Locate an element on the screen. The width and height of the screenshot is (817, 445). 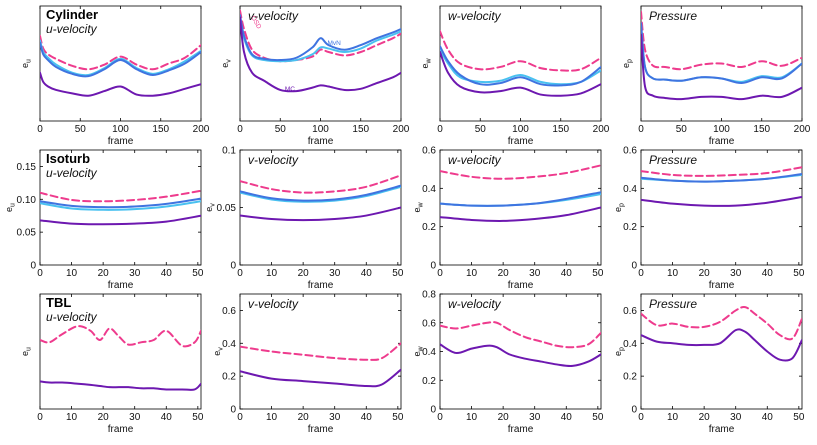
panel-tbl-v-velocity: 0 10 20 30 40 50 0 0.2 0.4 0.6 frame ev v-velocity is located at coordinates (308, 364).